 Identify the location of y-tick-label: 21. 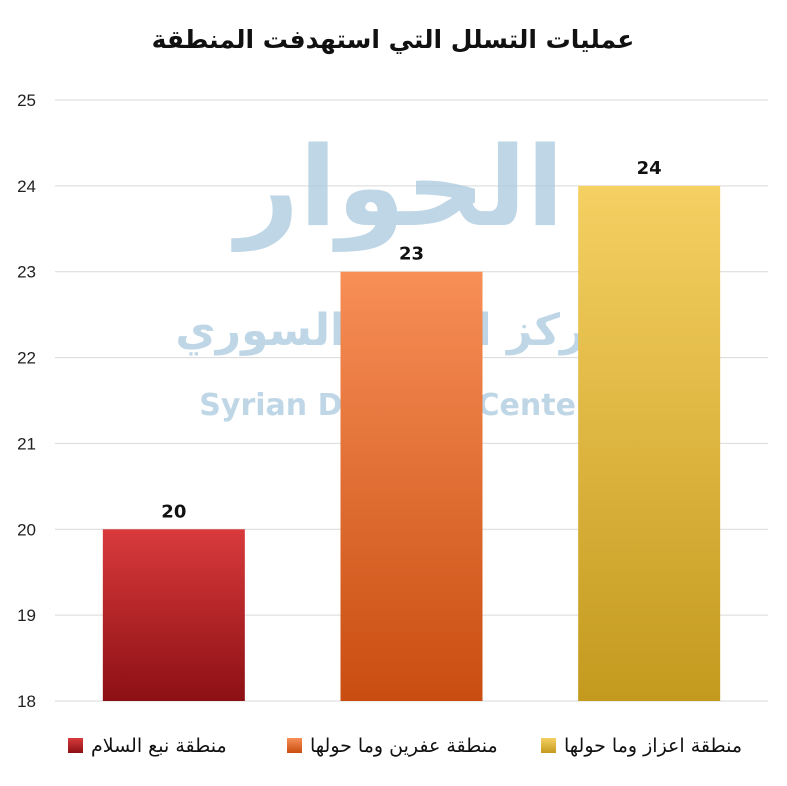
(26, 443).